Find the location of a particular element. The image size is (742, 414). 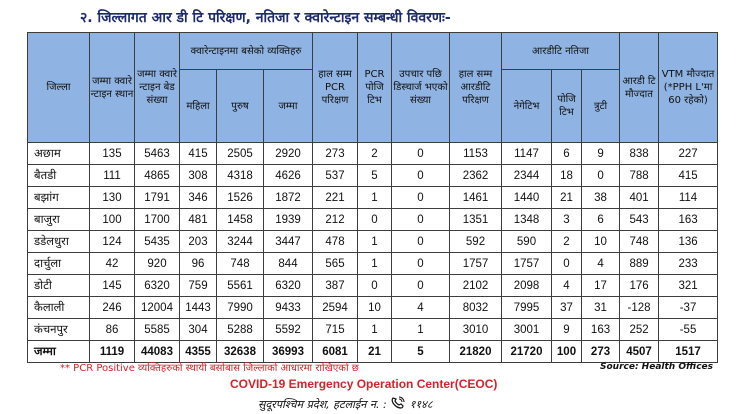

cell-discharged: 1 is located at coordinates (420, 329).